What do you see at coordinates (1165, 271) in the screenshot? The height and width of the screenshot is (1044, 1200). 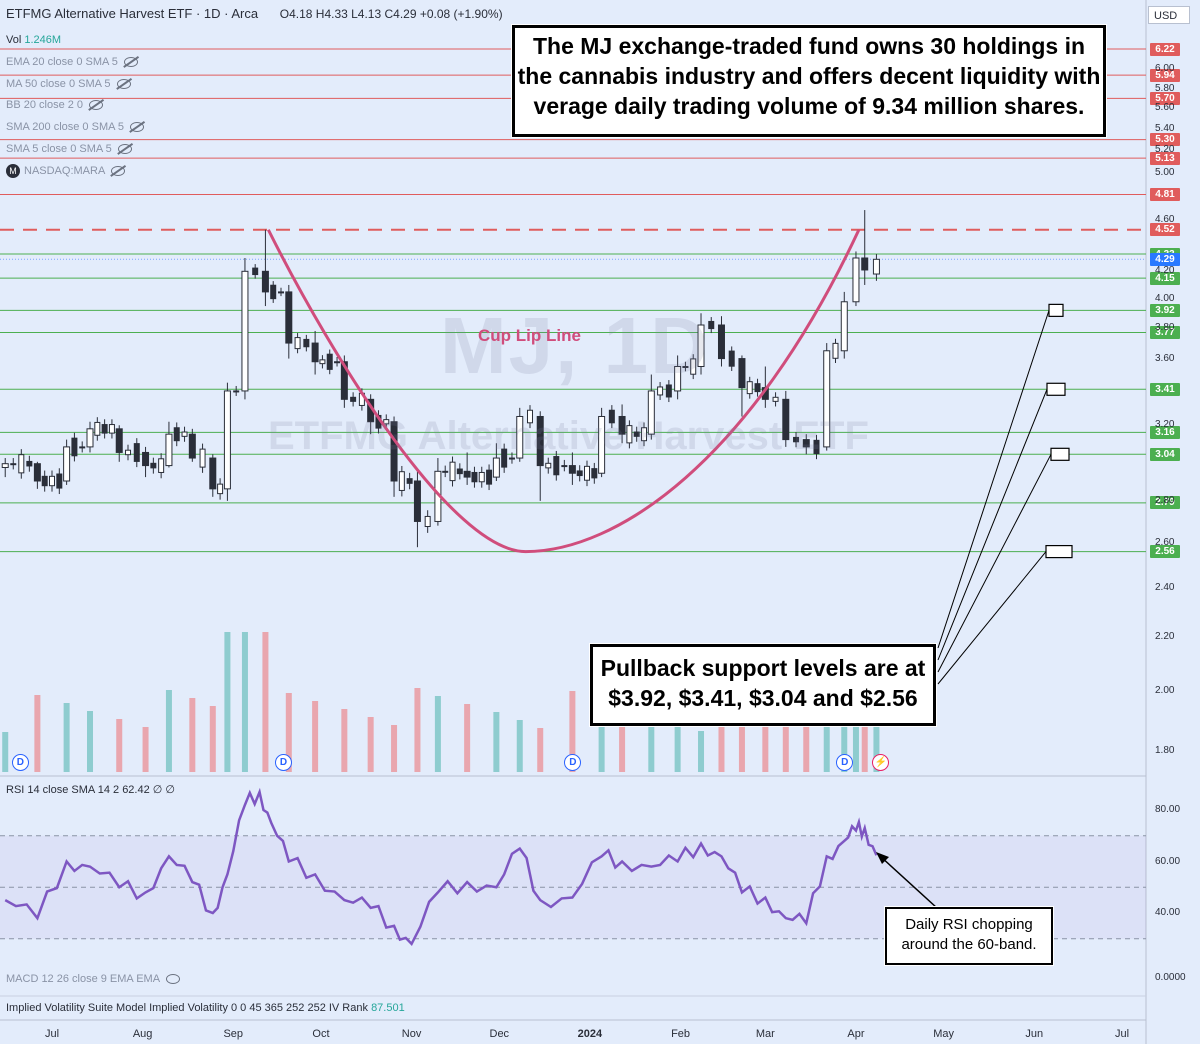 I see `price-tick-label: 4.20` at bounding box center [1165, 271].